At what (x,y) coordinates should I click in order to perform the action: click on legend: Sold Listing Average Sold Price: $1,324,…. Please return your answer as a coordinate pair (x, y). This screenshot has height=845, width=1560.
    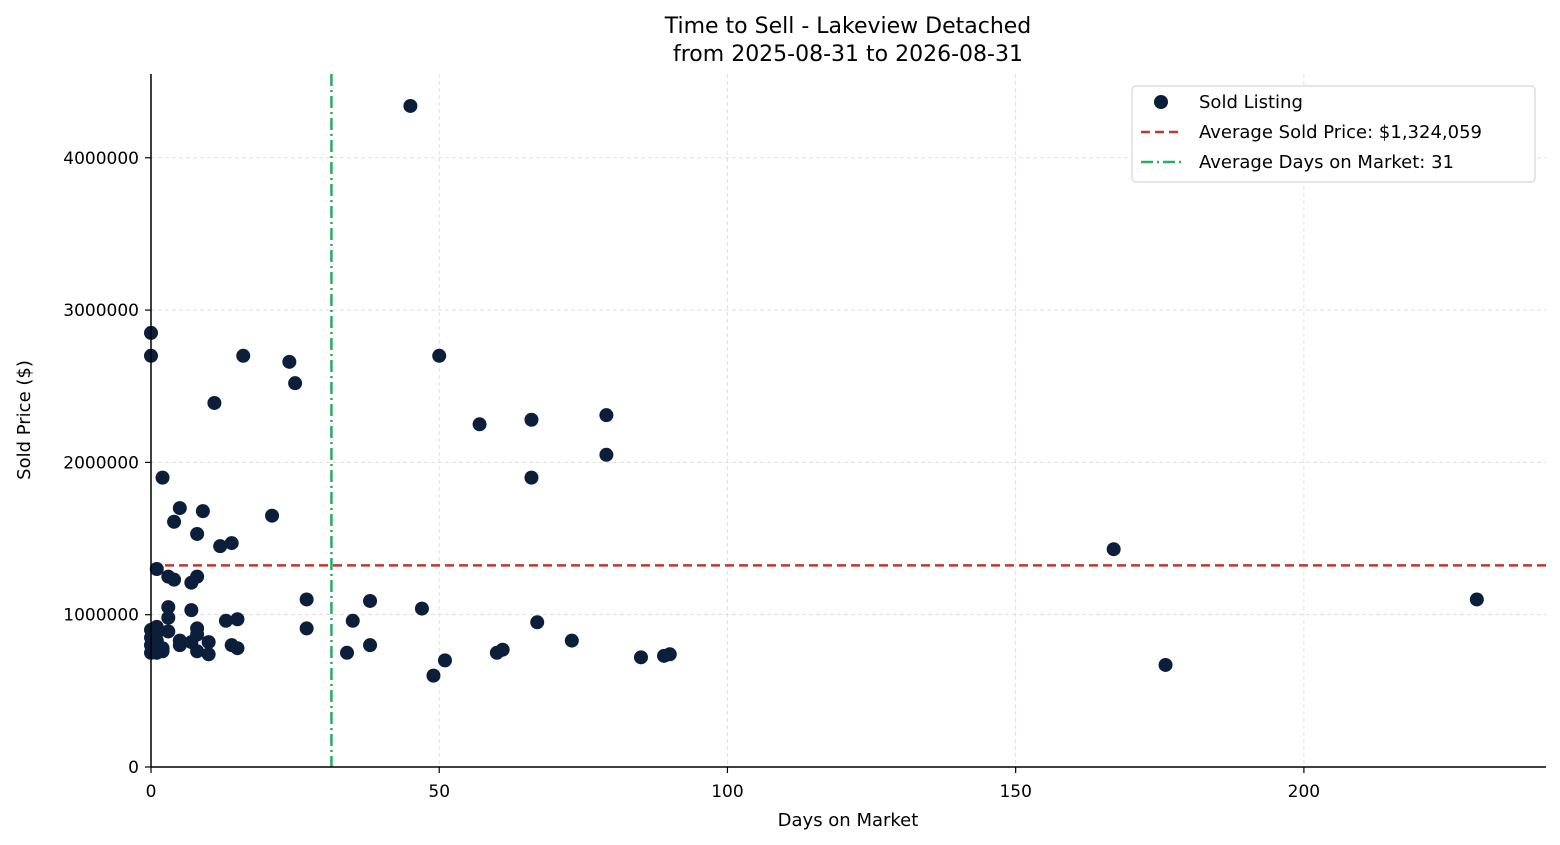
    Looking at the image, I should click on (1333, 134).